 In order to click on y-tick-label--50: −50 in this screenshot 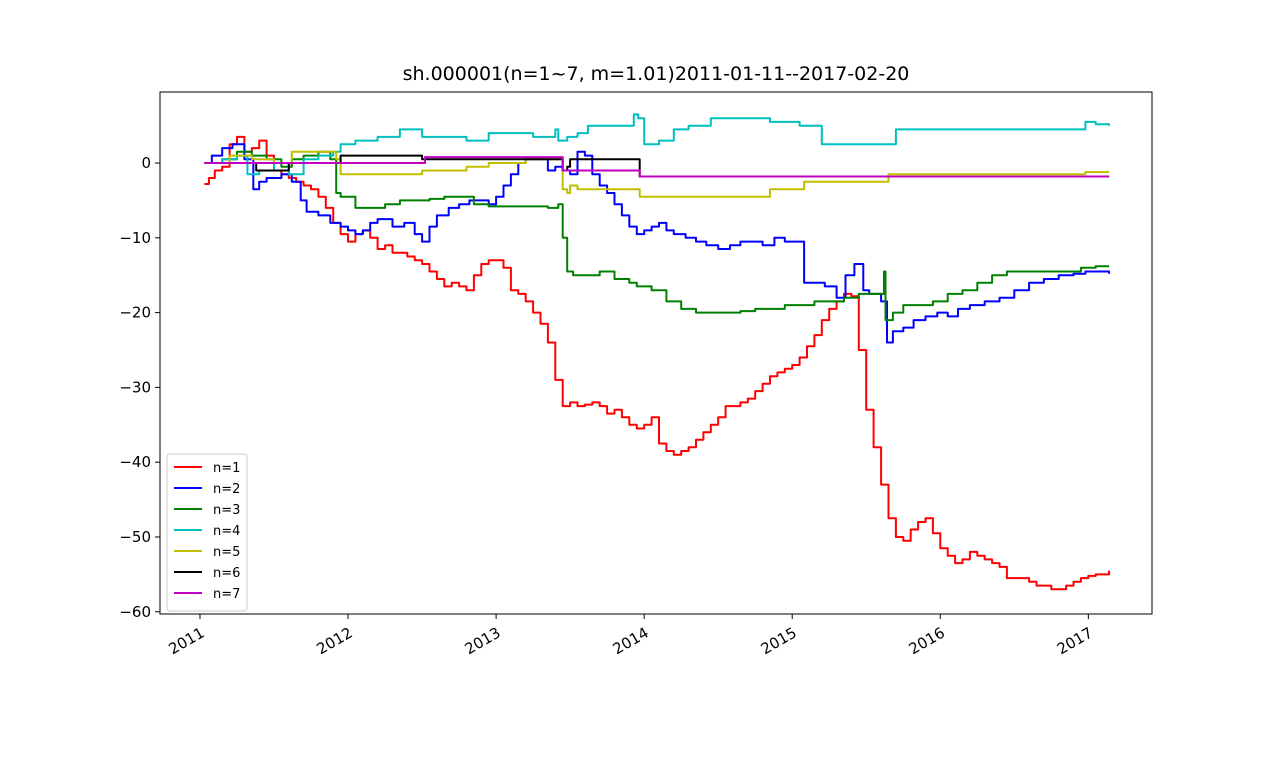, I will do `click(135, 537)`.